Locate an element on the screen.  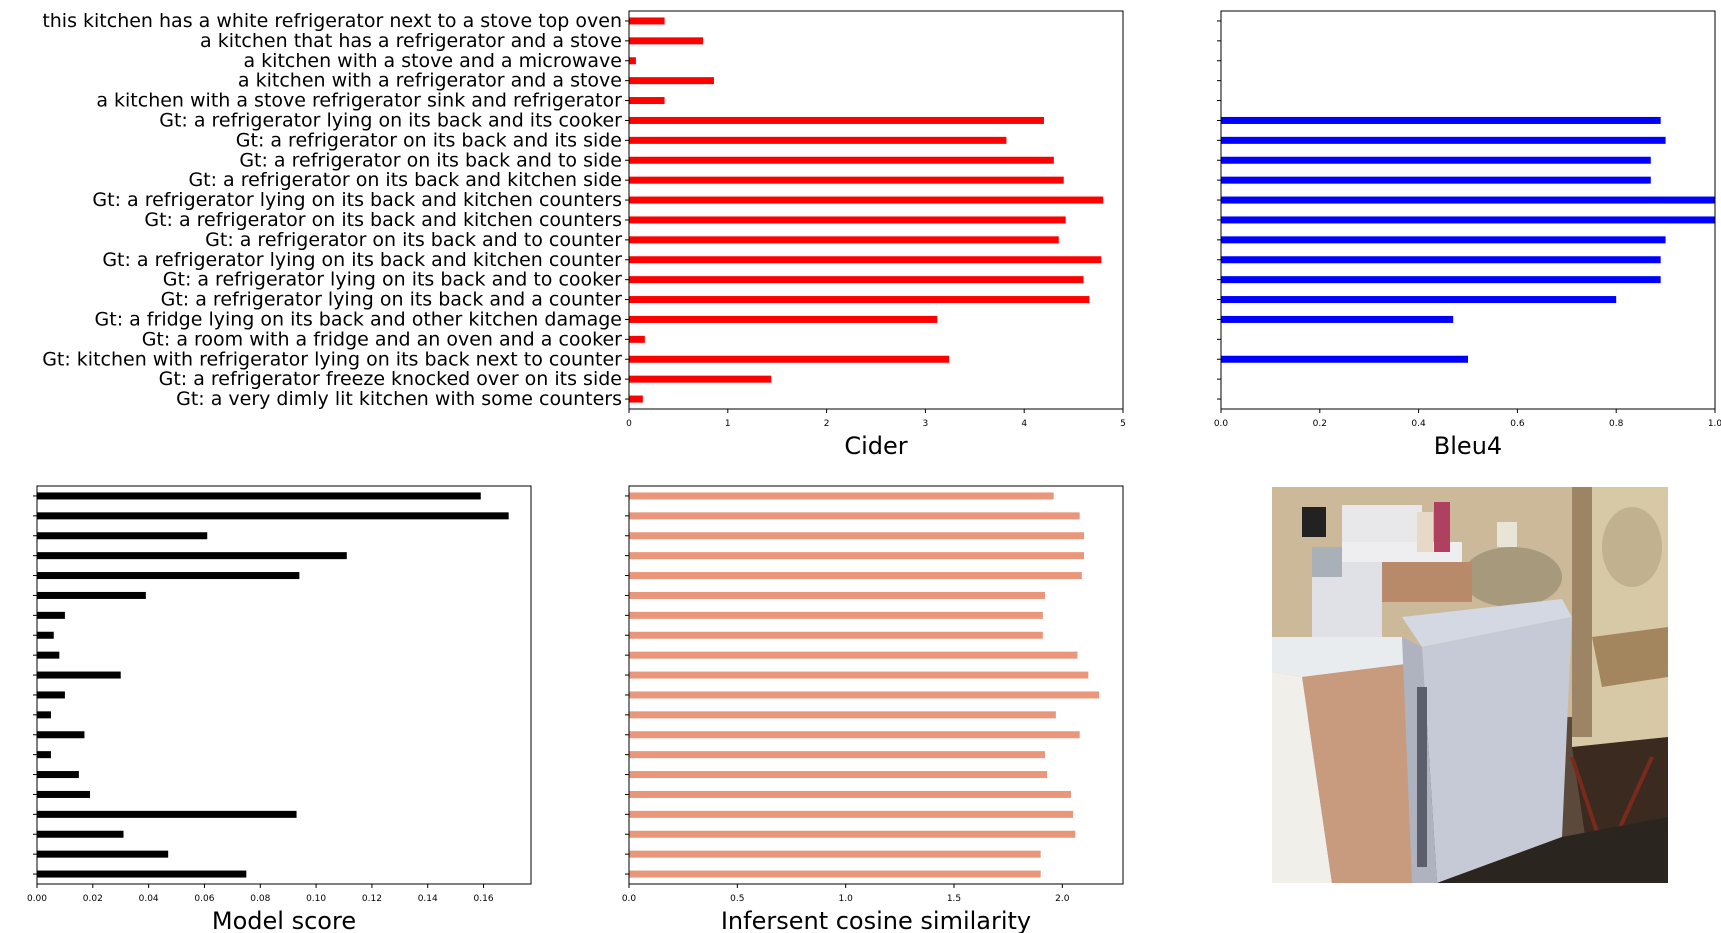
plot-frame-bleu4 is located at coordinates (1468, 210).